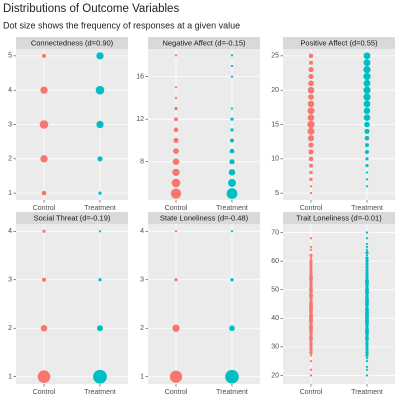 This screenshot has width=400, height=400. I want to click on panel-title: State Loneliness (d=-0.48), so click(204, 217).